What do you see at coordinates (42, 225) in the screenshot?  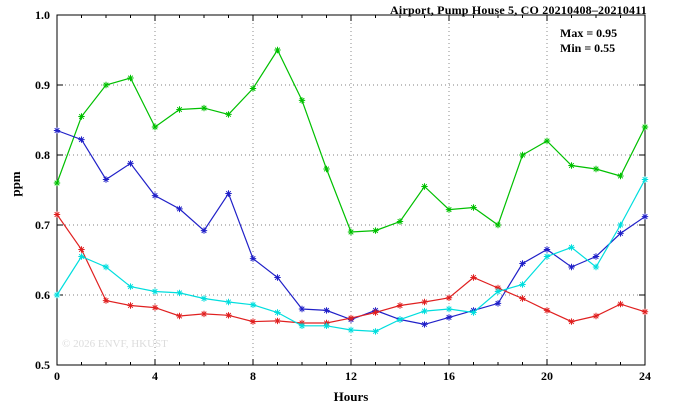 I see `y-tick-label: 0.7` at bounding box center [42, 225].